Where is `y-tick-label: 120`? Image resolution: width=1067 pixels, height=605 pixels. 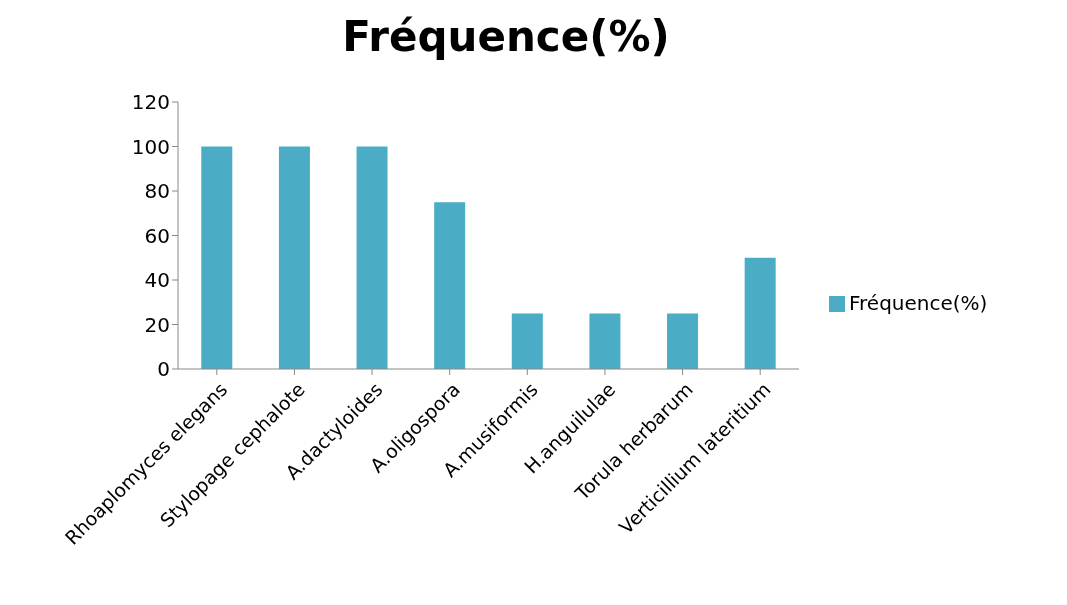
y-tick-label: 120 is located at coordinates (150, 102).